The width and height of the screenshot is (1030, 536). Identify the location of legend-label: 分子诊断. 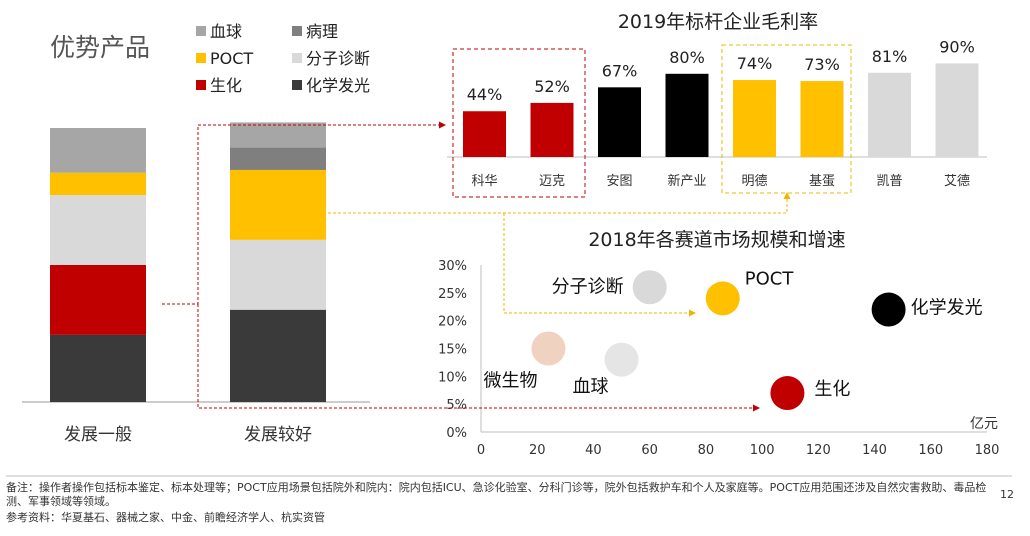
(338, 58).